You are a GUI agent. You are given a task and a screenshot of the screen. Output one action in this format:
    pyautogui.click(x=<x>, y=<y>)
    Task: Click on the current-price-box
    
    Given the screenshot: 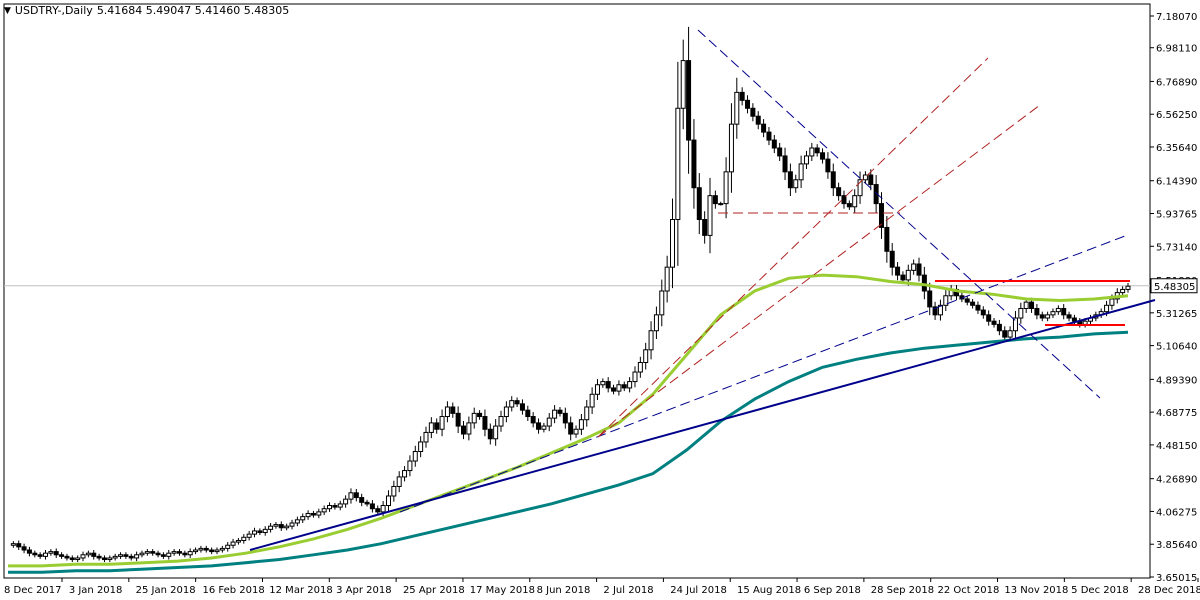 What is the action you would take?
    pyautogui.click(x=1174, y=286)
    